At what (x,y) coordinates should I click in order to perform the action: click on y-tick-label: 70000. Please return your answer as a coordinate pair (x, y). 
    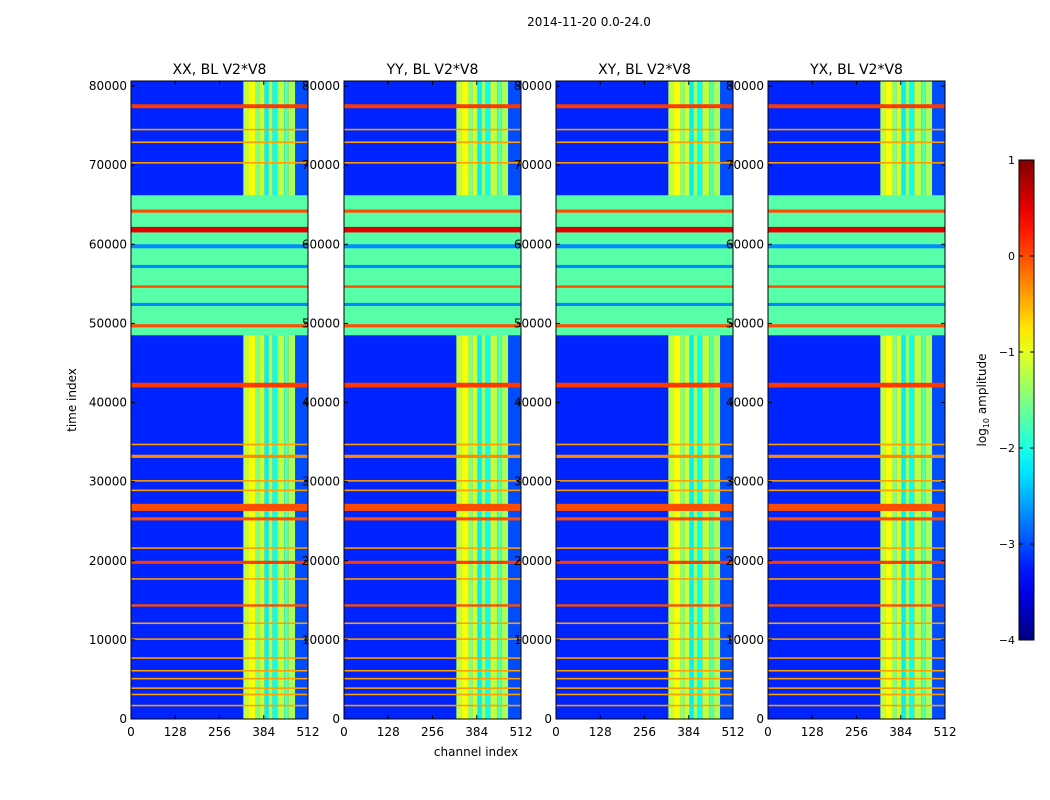
    Looking at the image, I should click on (745, 165).